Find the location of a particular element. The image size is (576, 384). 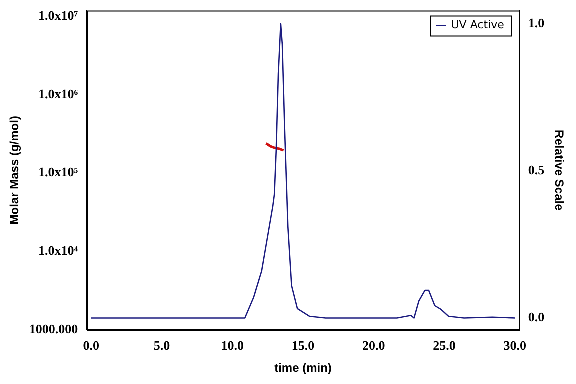

y-tick-label: 1000.000 is located at coordinates (53, 328).